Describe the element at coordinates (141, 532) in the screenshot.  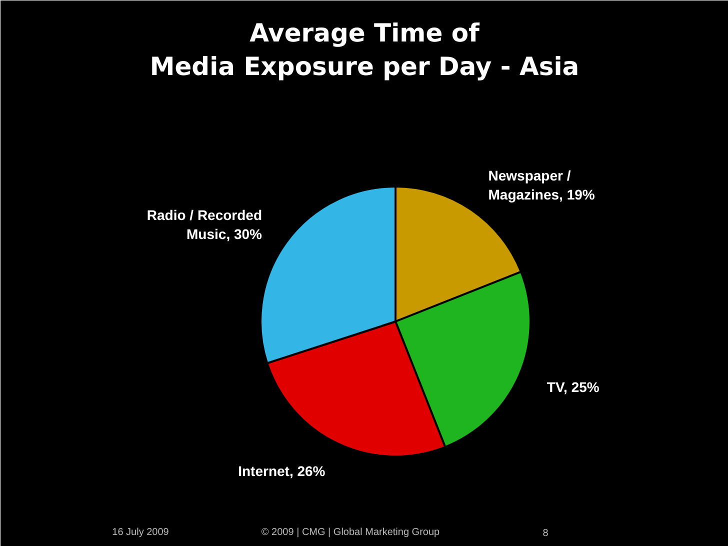
I see `text: 16 July 2009` at that location.